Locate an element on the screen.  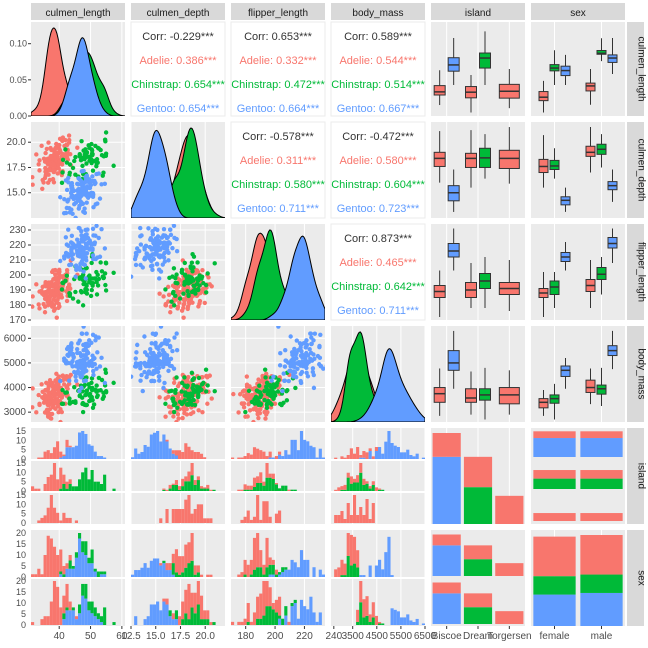
density-Gentoo is located at coordinates (178, 173).